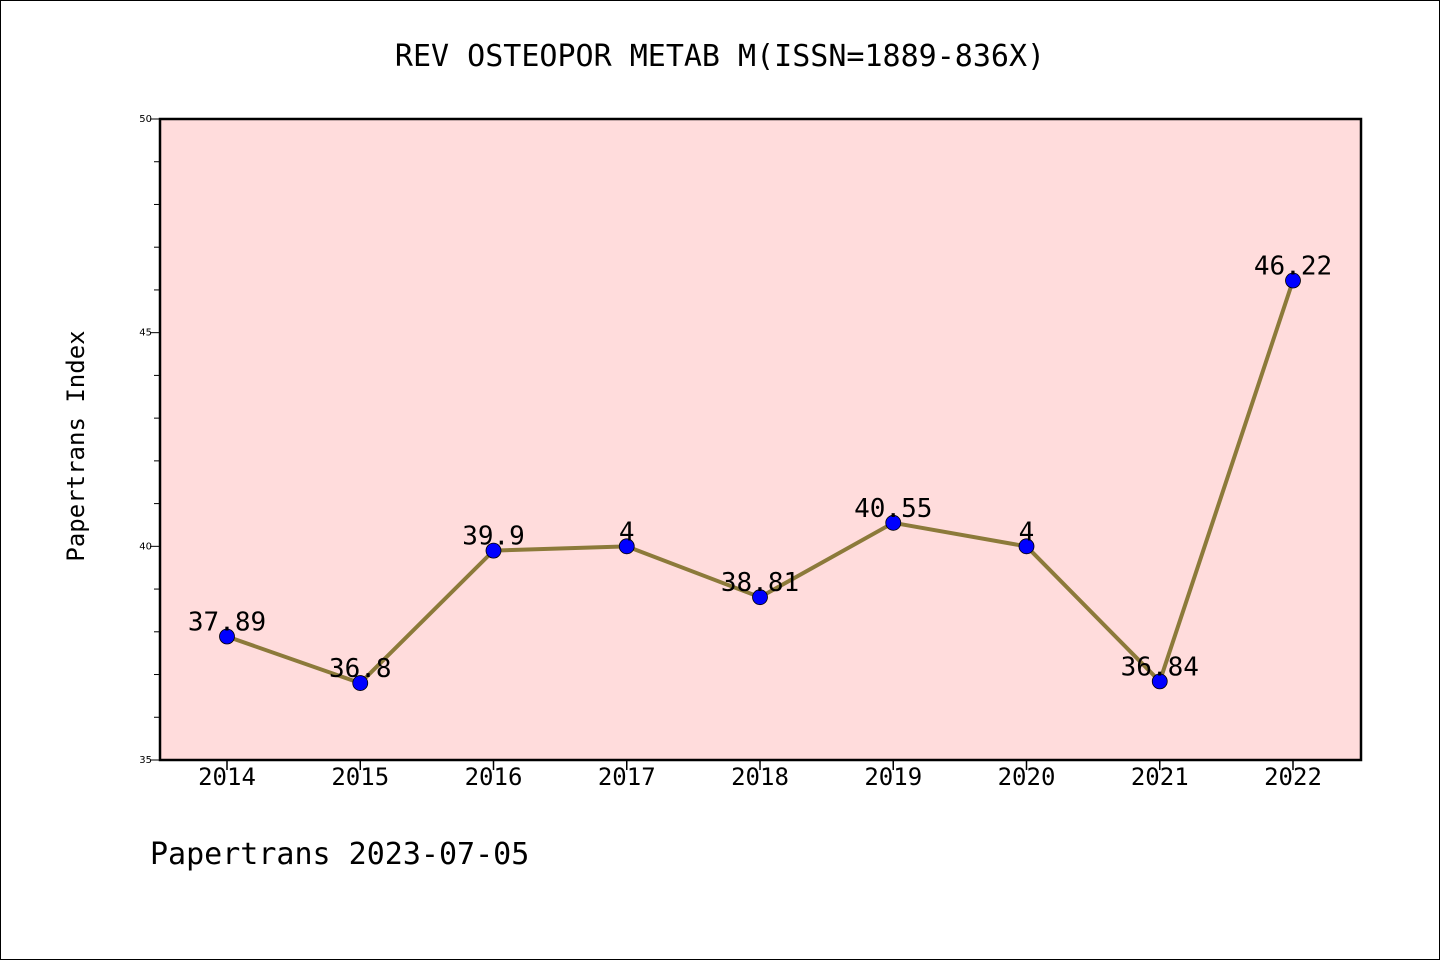 This screenshot has height=960, width=1440. I want to click on y-tick-label: 40, so click(145, 546).